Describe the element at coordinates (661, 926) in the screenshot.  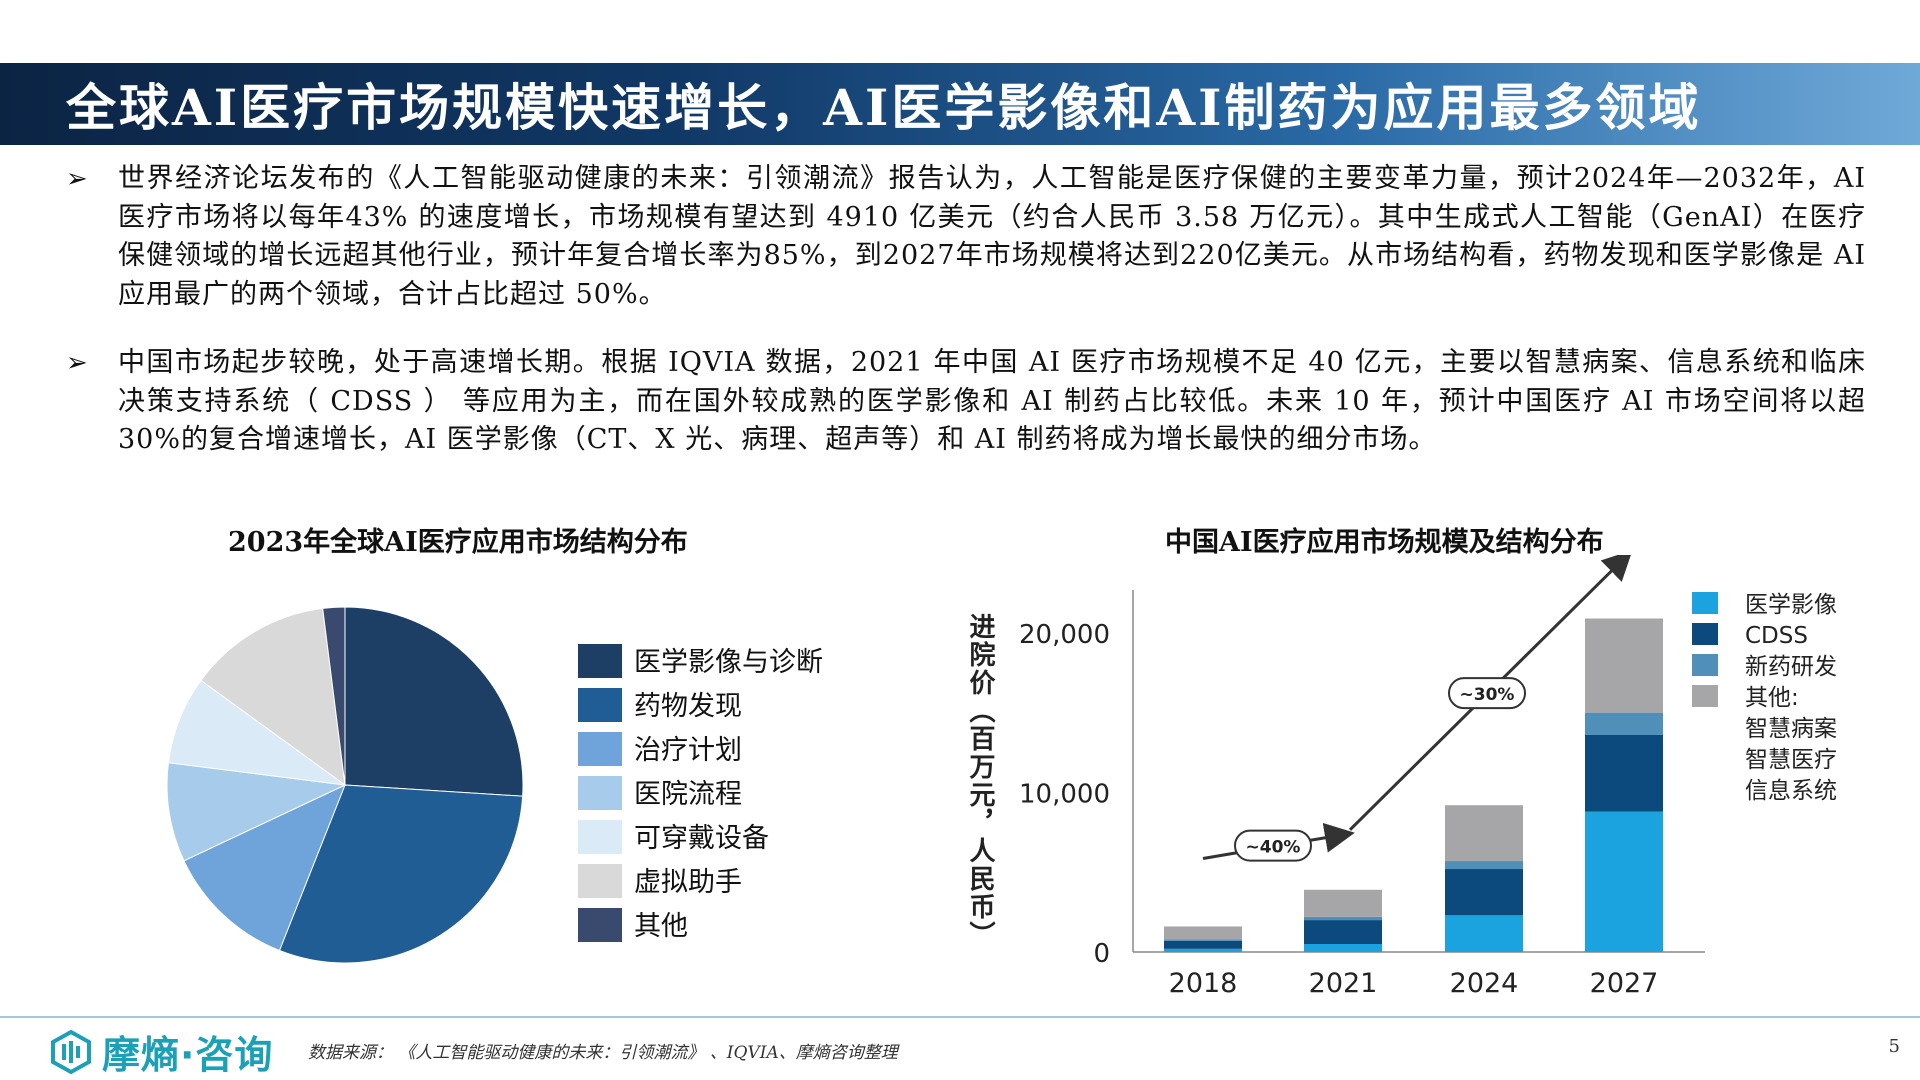
I see `legend-label: 其他` at that location.